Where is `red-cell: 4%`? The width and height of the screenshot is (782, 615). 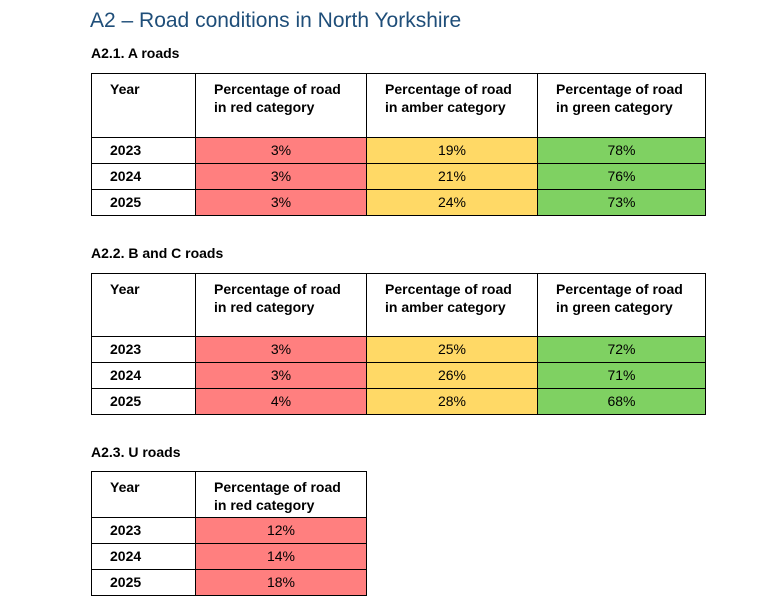
red-cell: 4% is located at coordinates (281, 401).